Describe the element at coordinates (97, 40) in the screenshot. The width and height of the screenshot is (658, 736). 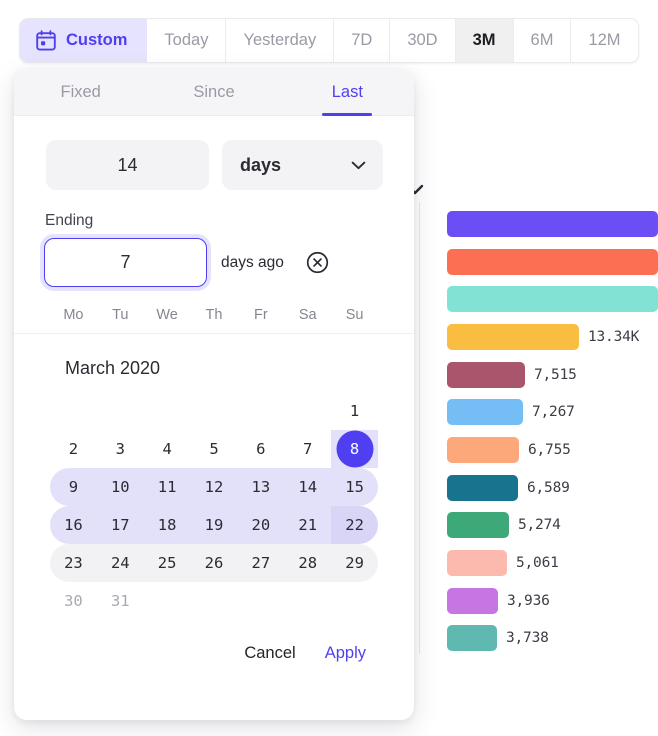
I see `range-segment-label: Custom` at that location.